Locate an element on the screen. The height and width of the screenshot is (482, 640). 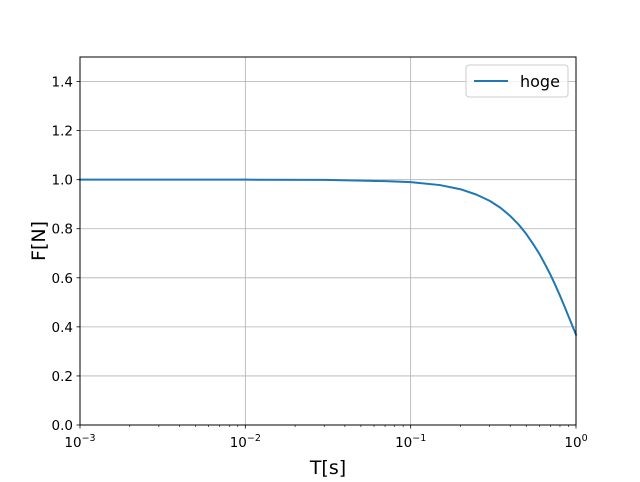
legend-box is located at coordinates (517, 81).